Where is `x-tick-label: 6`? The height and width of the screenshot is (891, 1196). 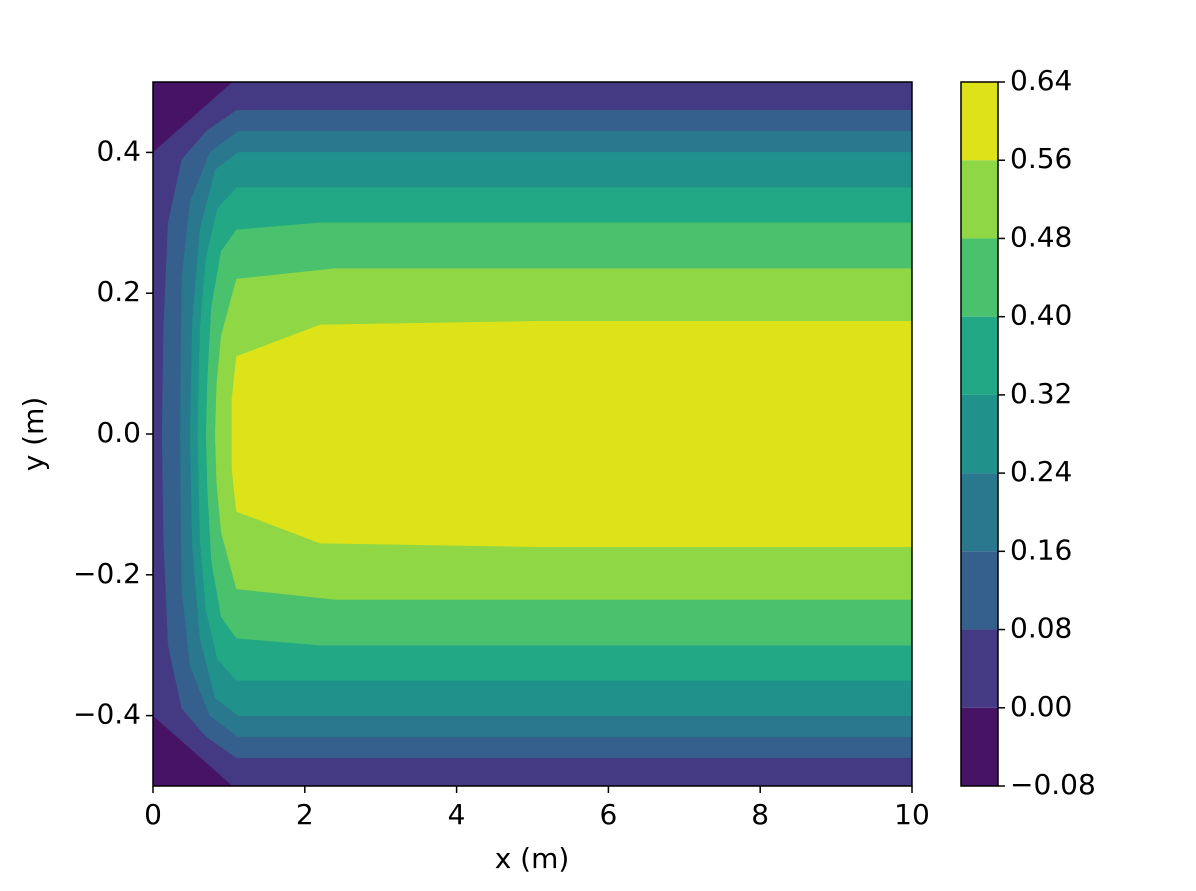 x-tick-label: 6 is located at coordinates (608, 814).